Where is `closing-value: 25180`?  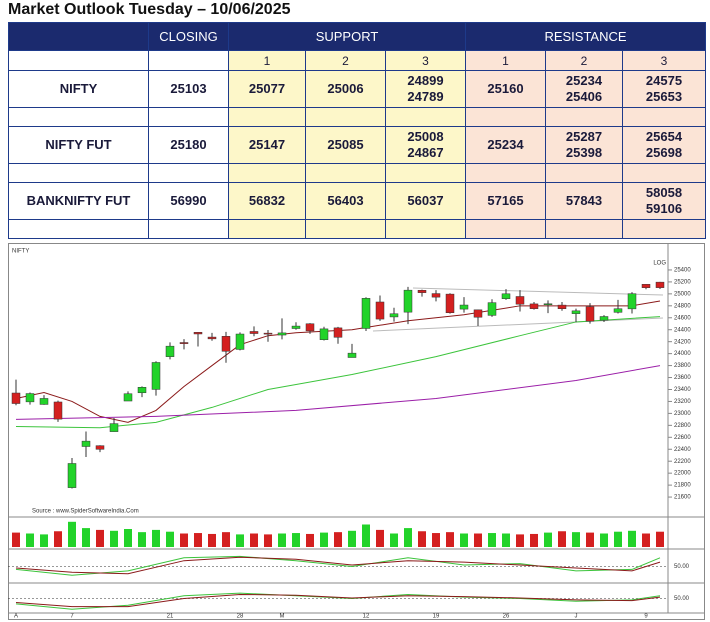
closing-value: 25180 is located at coordinates (188, 145).